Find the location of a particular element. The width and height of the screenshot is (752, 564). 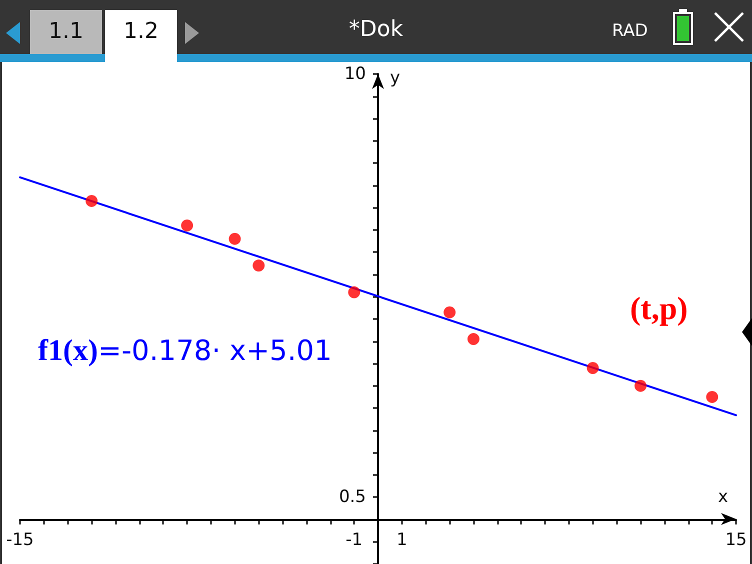

x-tick-label: 15 is located at coordinates (736, 540).